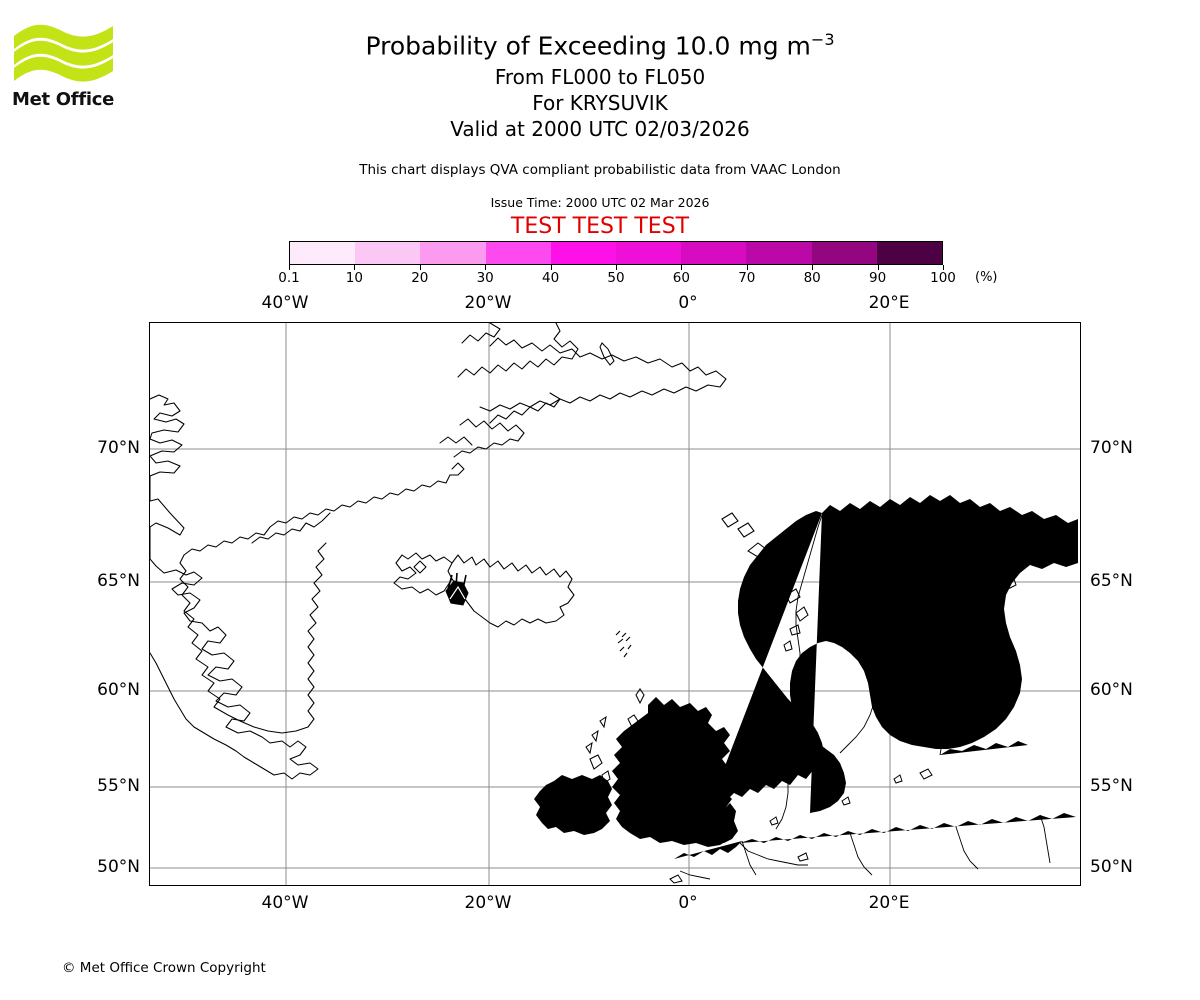 The height and width of the screenshot is (1000, 1200). Describe the element at coordinates (63, 53) in the screenshot. I see `logo-waves-icon` at that location.